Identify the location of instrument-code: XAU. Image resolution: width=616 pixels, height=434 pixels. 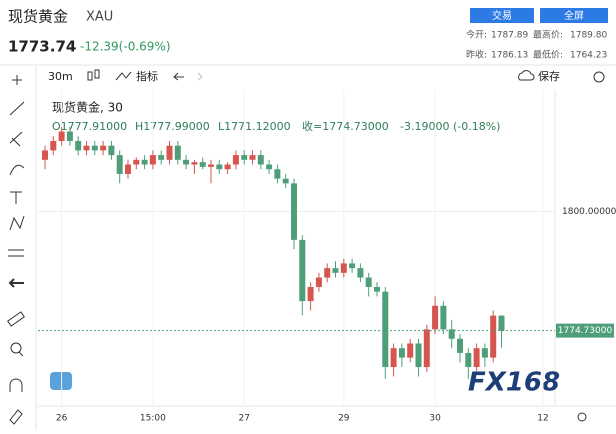
(99, 17).